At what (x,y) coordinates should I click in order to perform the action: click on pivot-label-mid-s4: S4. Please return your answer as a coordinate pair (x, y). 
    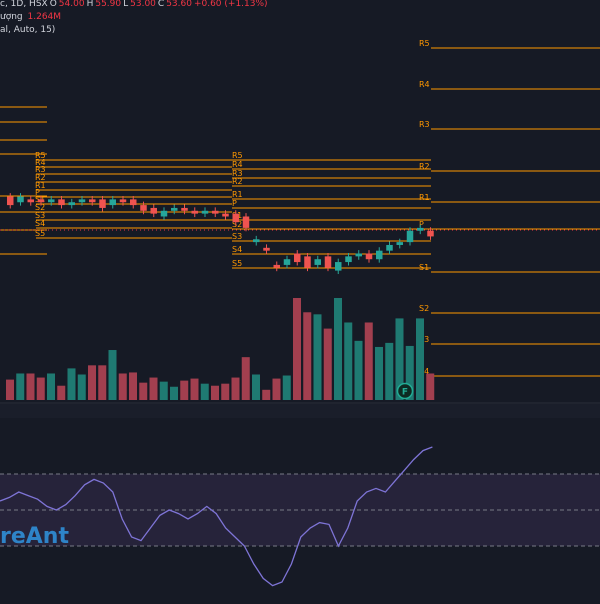
    Looking at the image, I should click on (237, 249).